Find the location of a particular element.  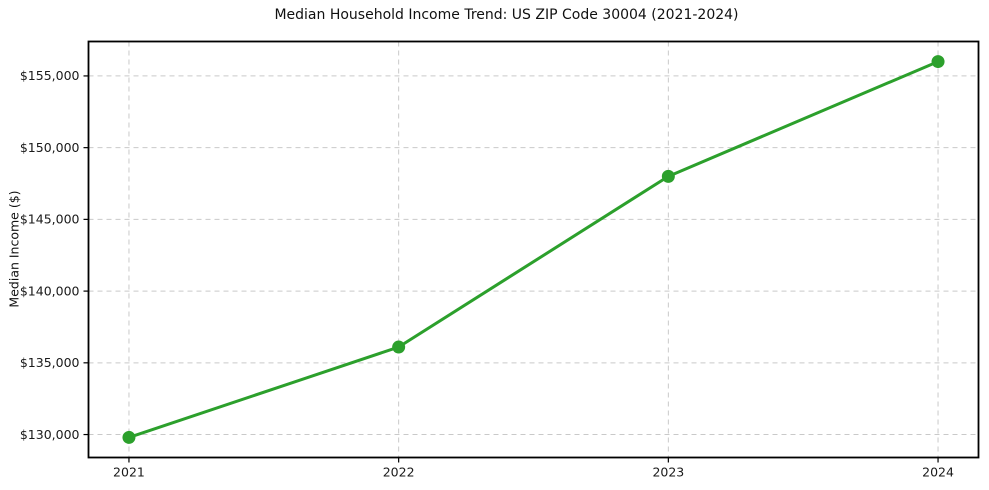

y-tick-label: $145,000 is located at coordinates (50, 219).